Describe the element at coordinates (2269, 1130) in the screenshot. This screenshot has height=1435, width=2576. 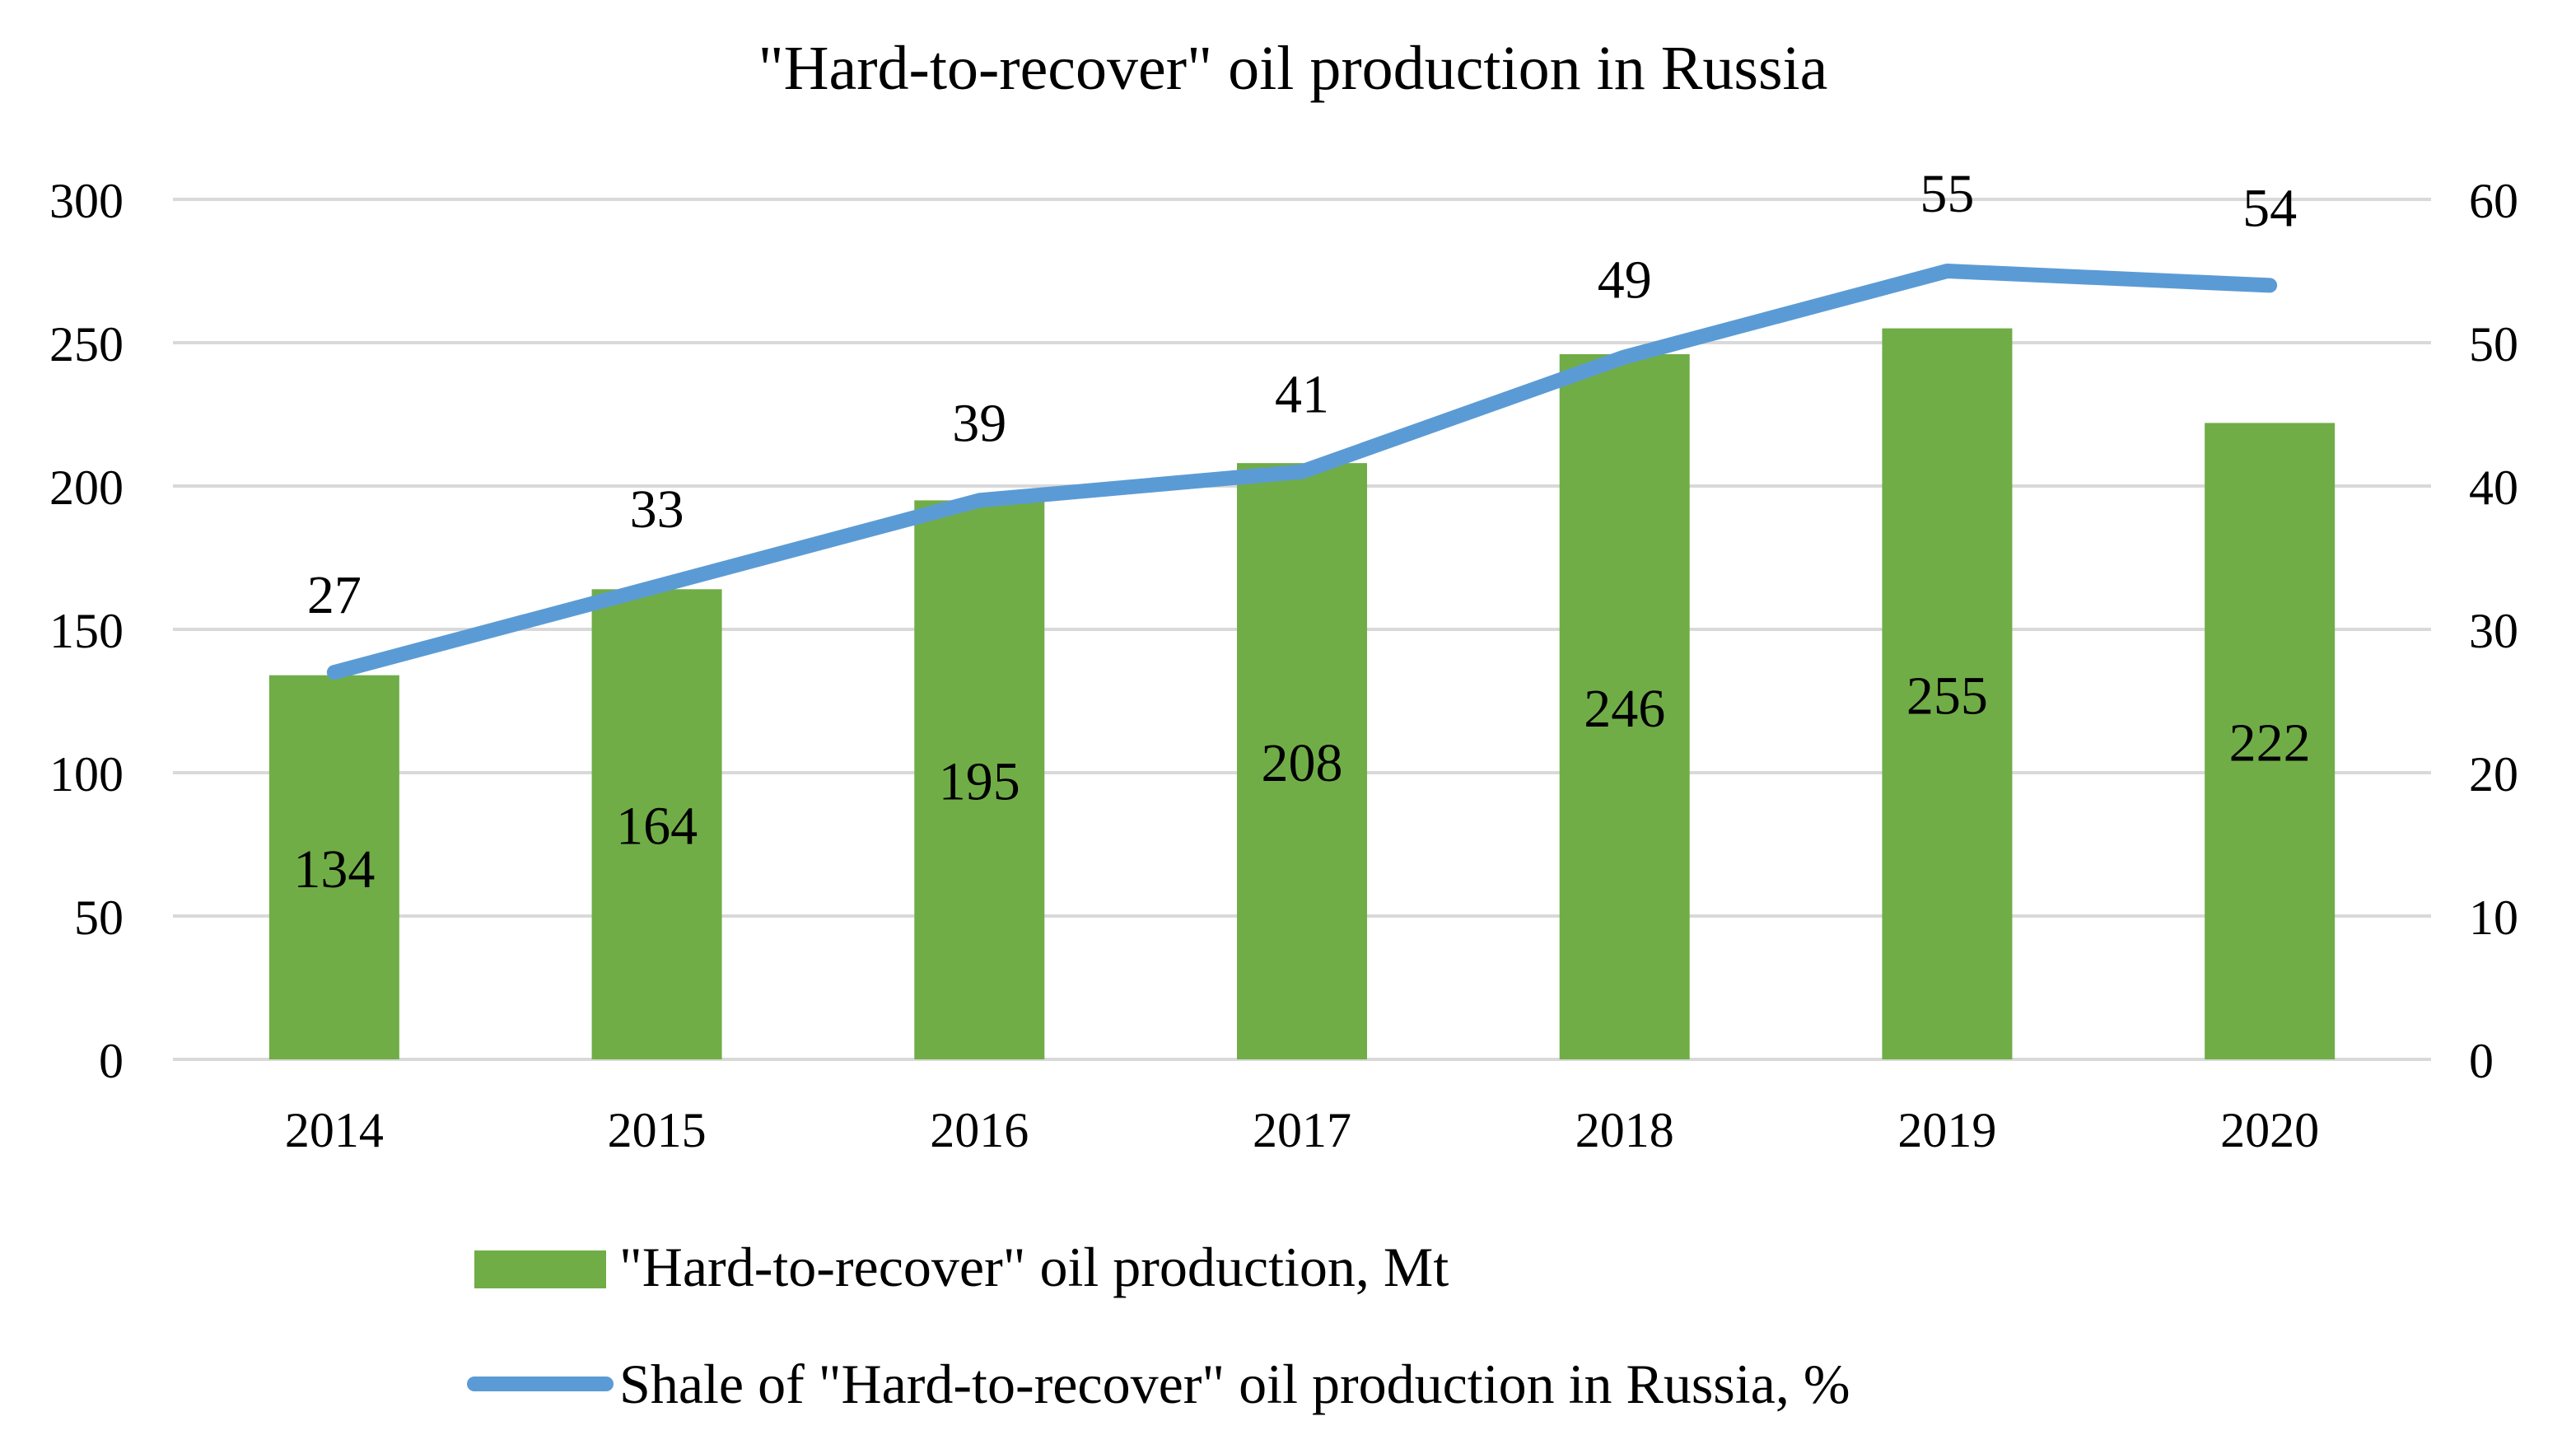
I see `x-tick-label: 2020` at that location.